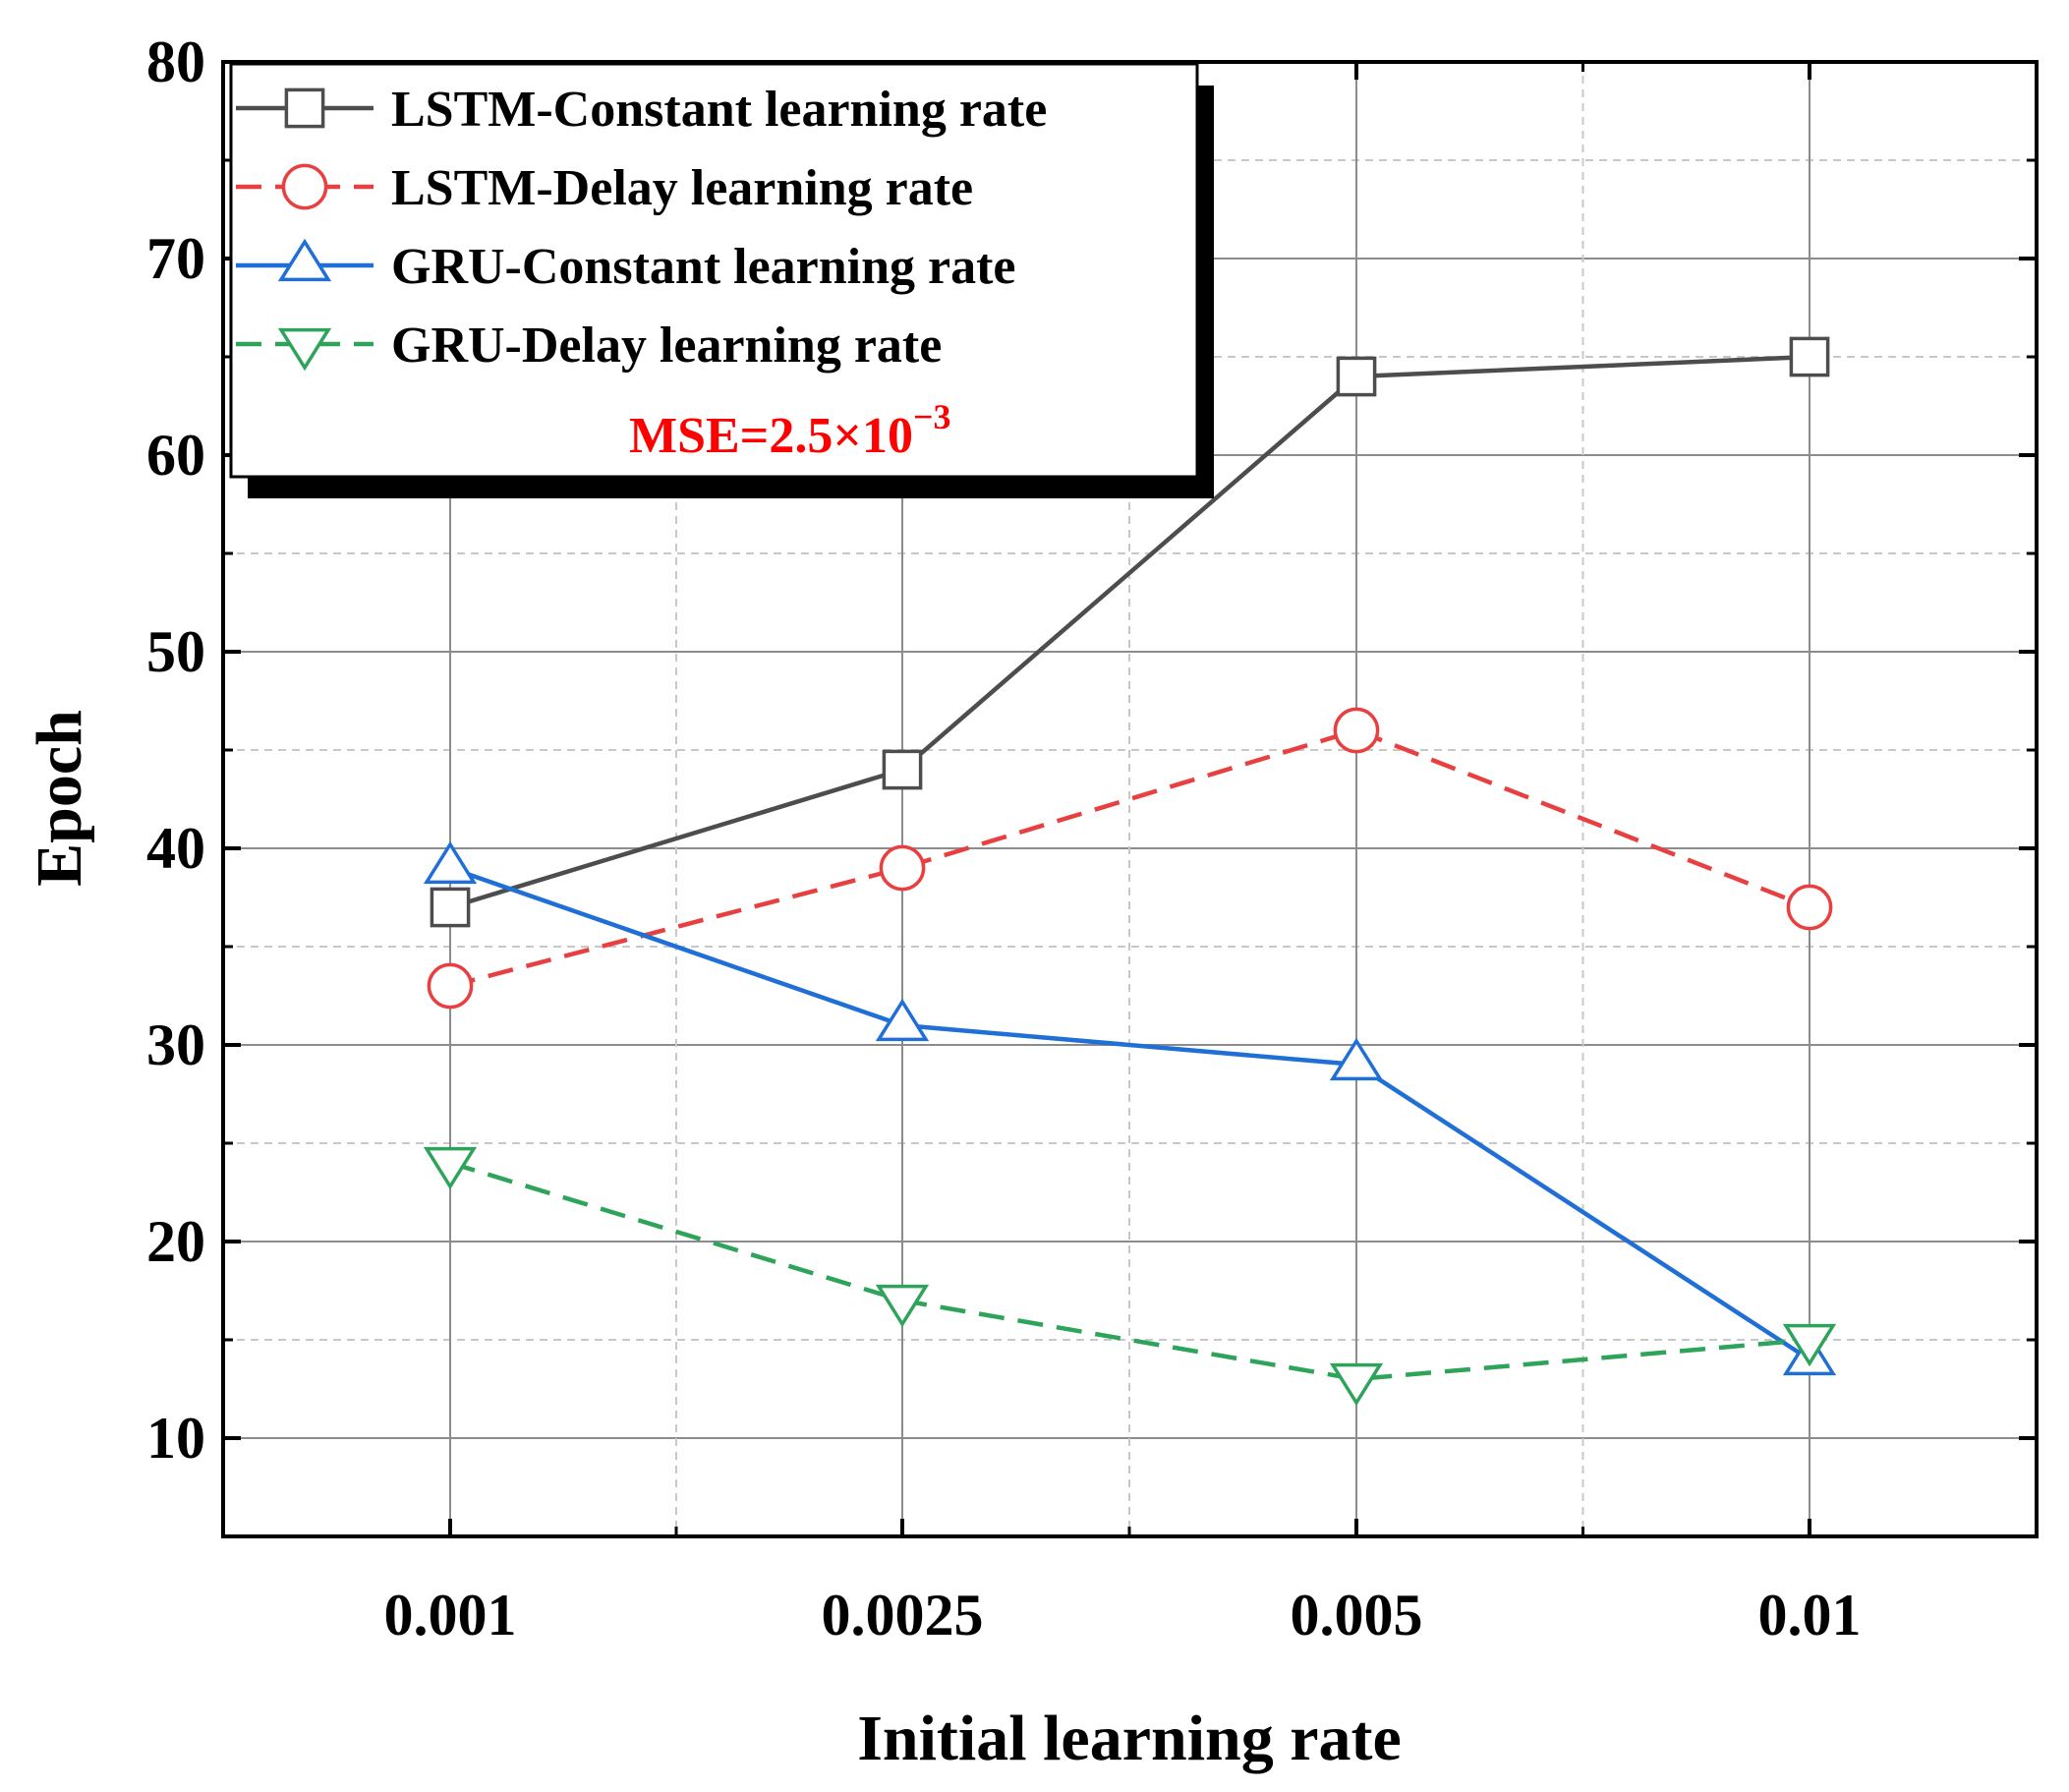  I want to click on x-tick-label: 0.001, so click(450, 1615).